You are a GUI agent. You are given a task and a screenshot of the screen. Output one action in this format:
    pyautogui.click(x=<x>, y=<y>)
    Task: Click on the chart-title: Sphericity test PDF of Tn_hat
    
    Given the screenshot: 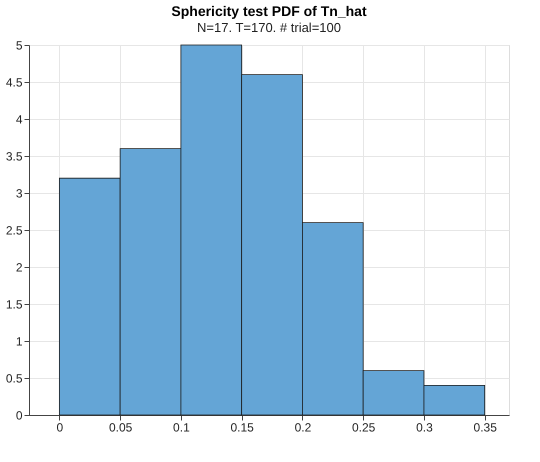 What is the action you would take?
    pyautogui.click(x=269, y=11)
    